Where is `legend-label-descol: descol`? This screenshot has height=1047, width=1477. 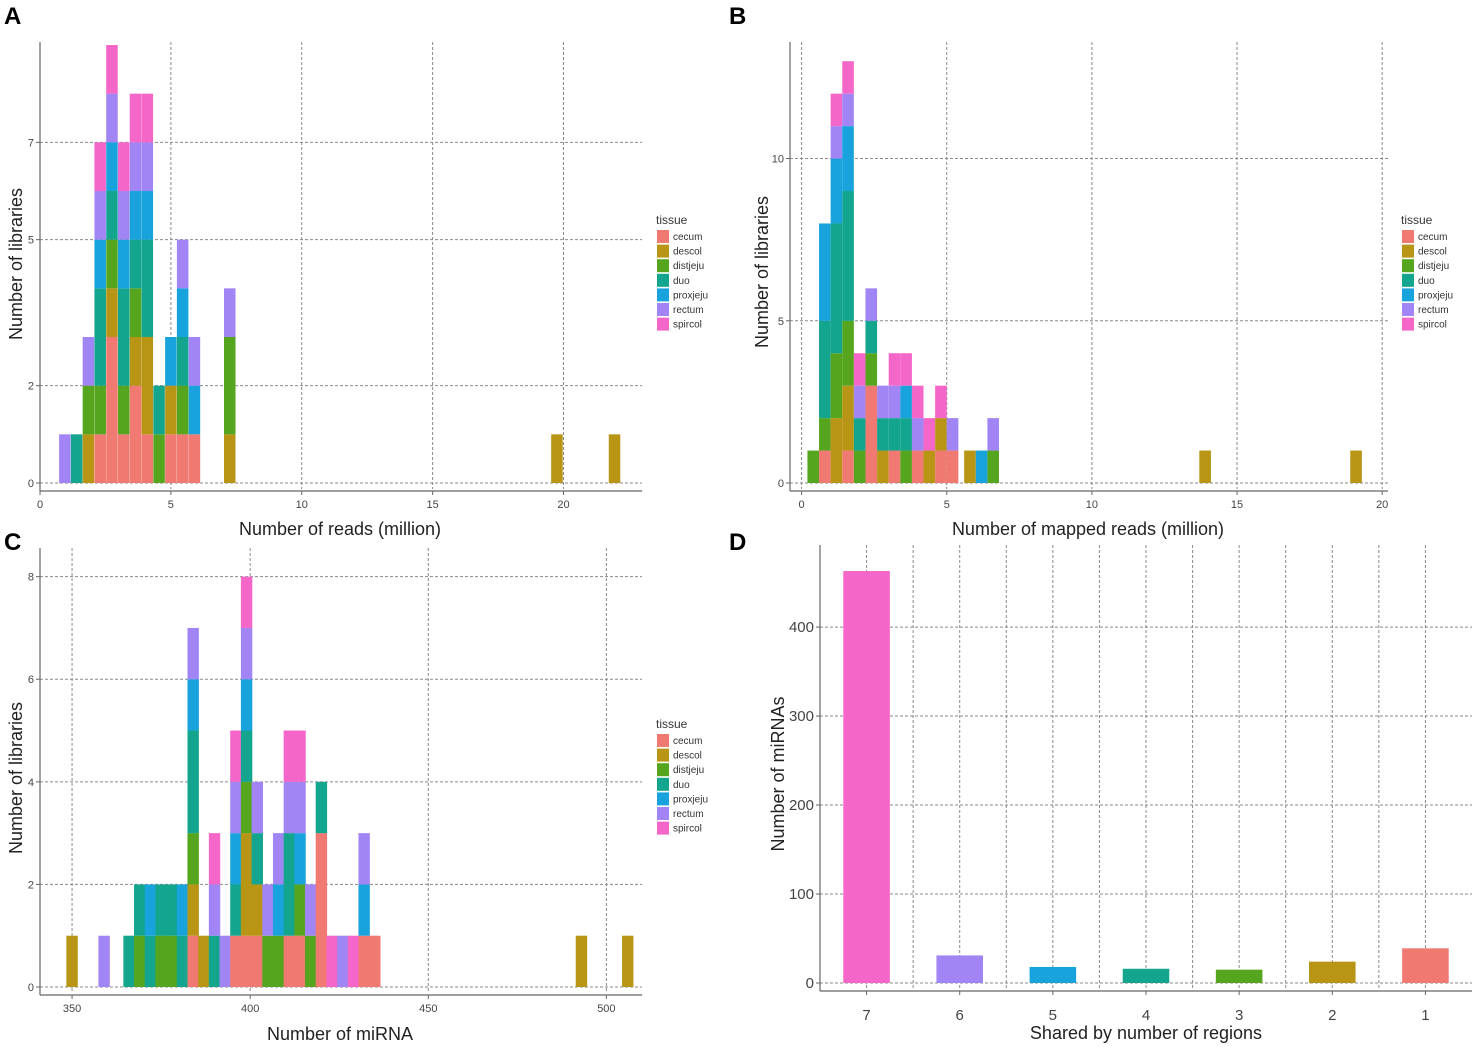
legend-label-descol: descol is located at coordinates (687, 756).